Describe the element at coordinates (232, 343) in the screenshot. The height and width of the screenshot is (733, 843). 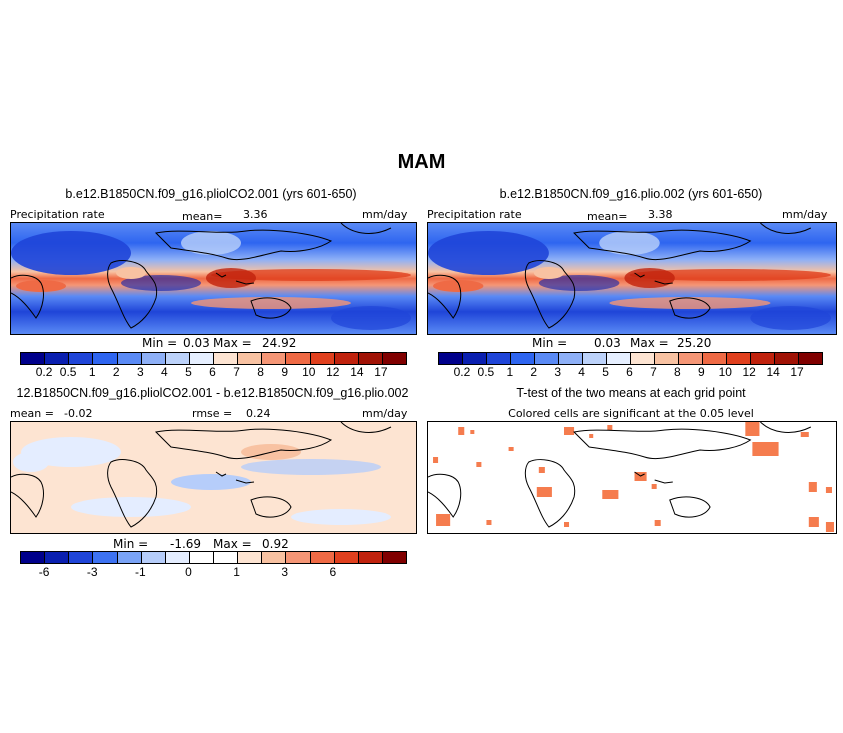
I see `panel-tl-max-label: Max =` at that location.